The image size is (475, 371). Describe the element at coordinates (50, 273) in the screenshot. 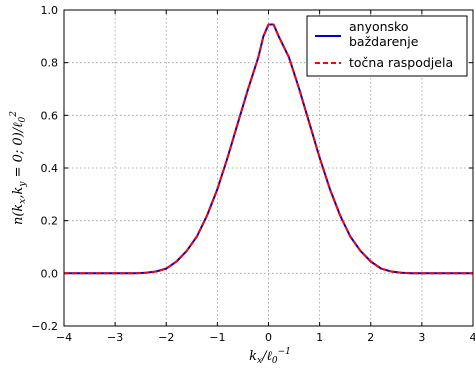

I see `y-tick-label: 0.0` at that location.